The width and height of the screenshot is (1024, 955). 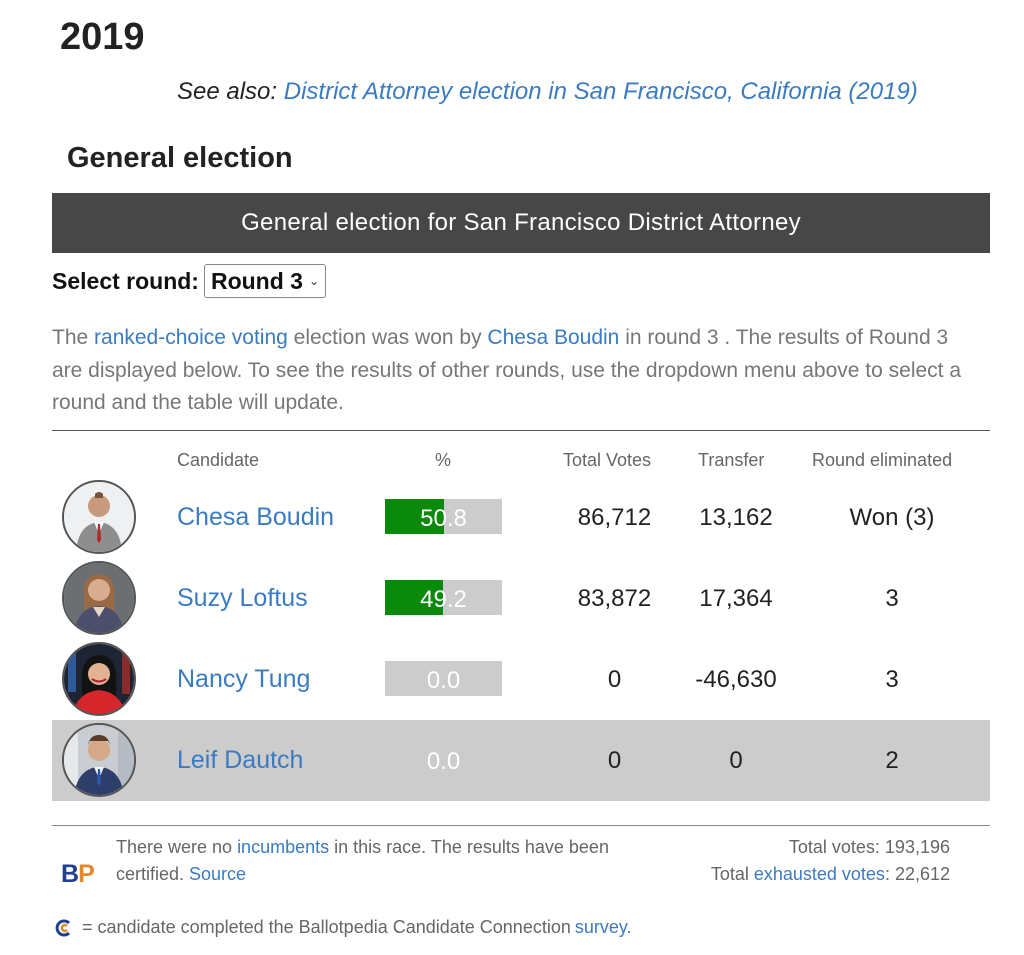 I want to click on percent-value: 50.8, so click(x=443, y=518).